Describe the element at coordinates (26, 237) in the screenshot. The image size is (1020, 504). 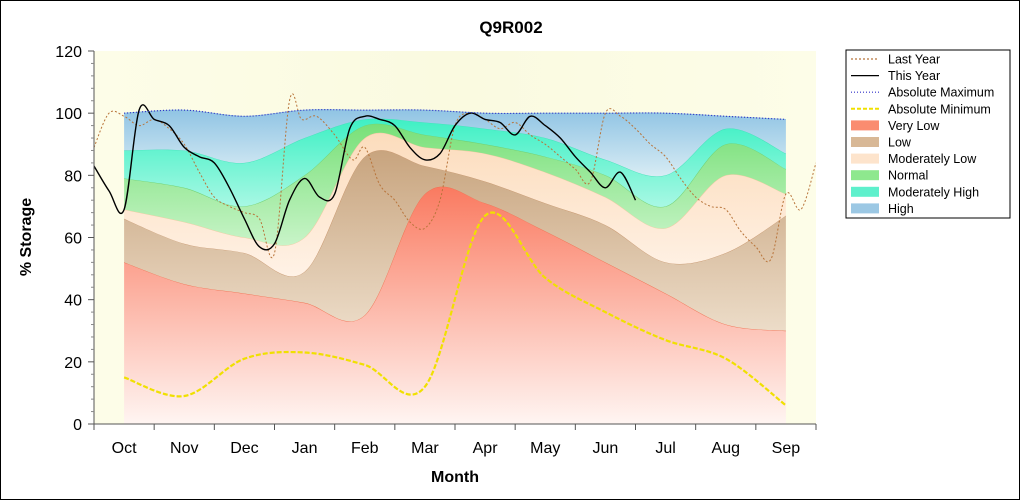
I see `y-axis-label: % Storage` at that location.